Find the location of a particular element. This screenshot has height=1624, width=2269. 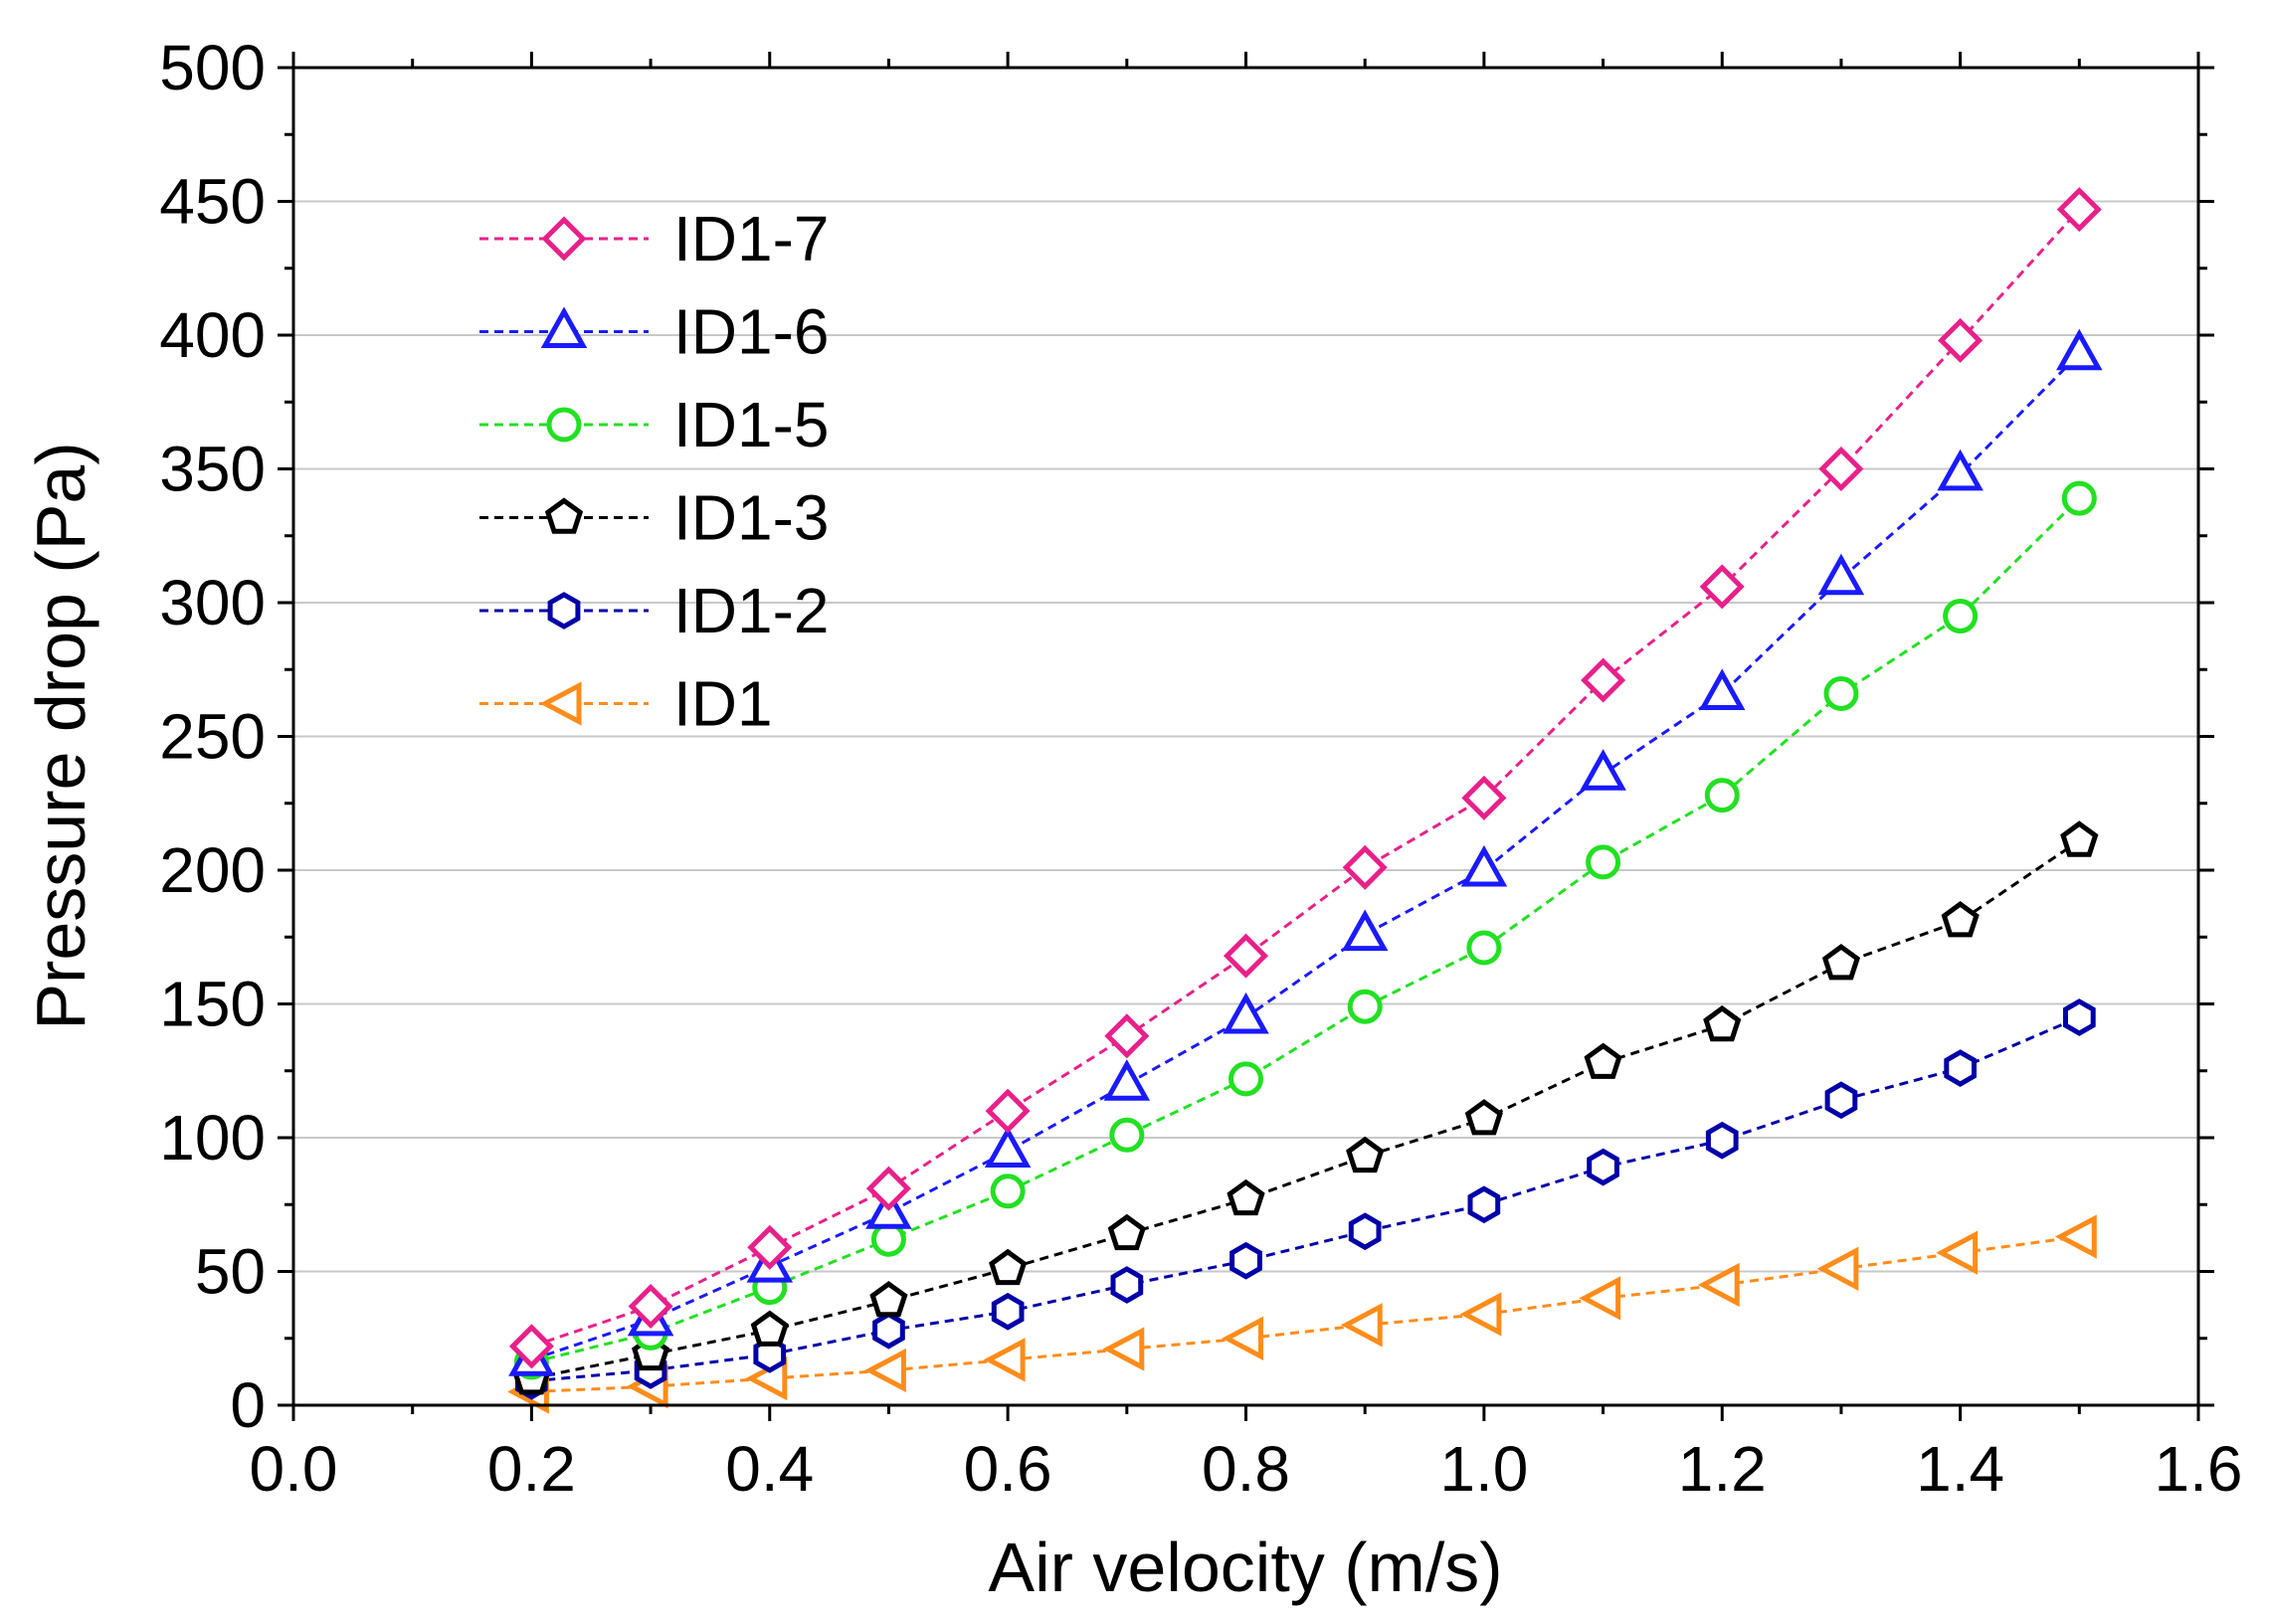

y-tick-label: 50 is located at coordinates (230, 1272).